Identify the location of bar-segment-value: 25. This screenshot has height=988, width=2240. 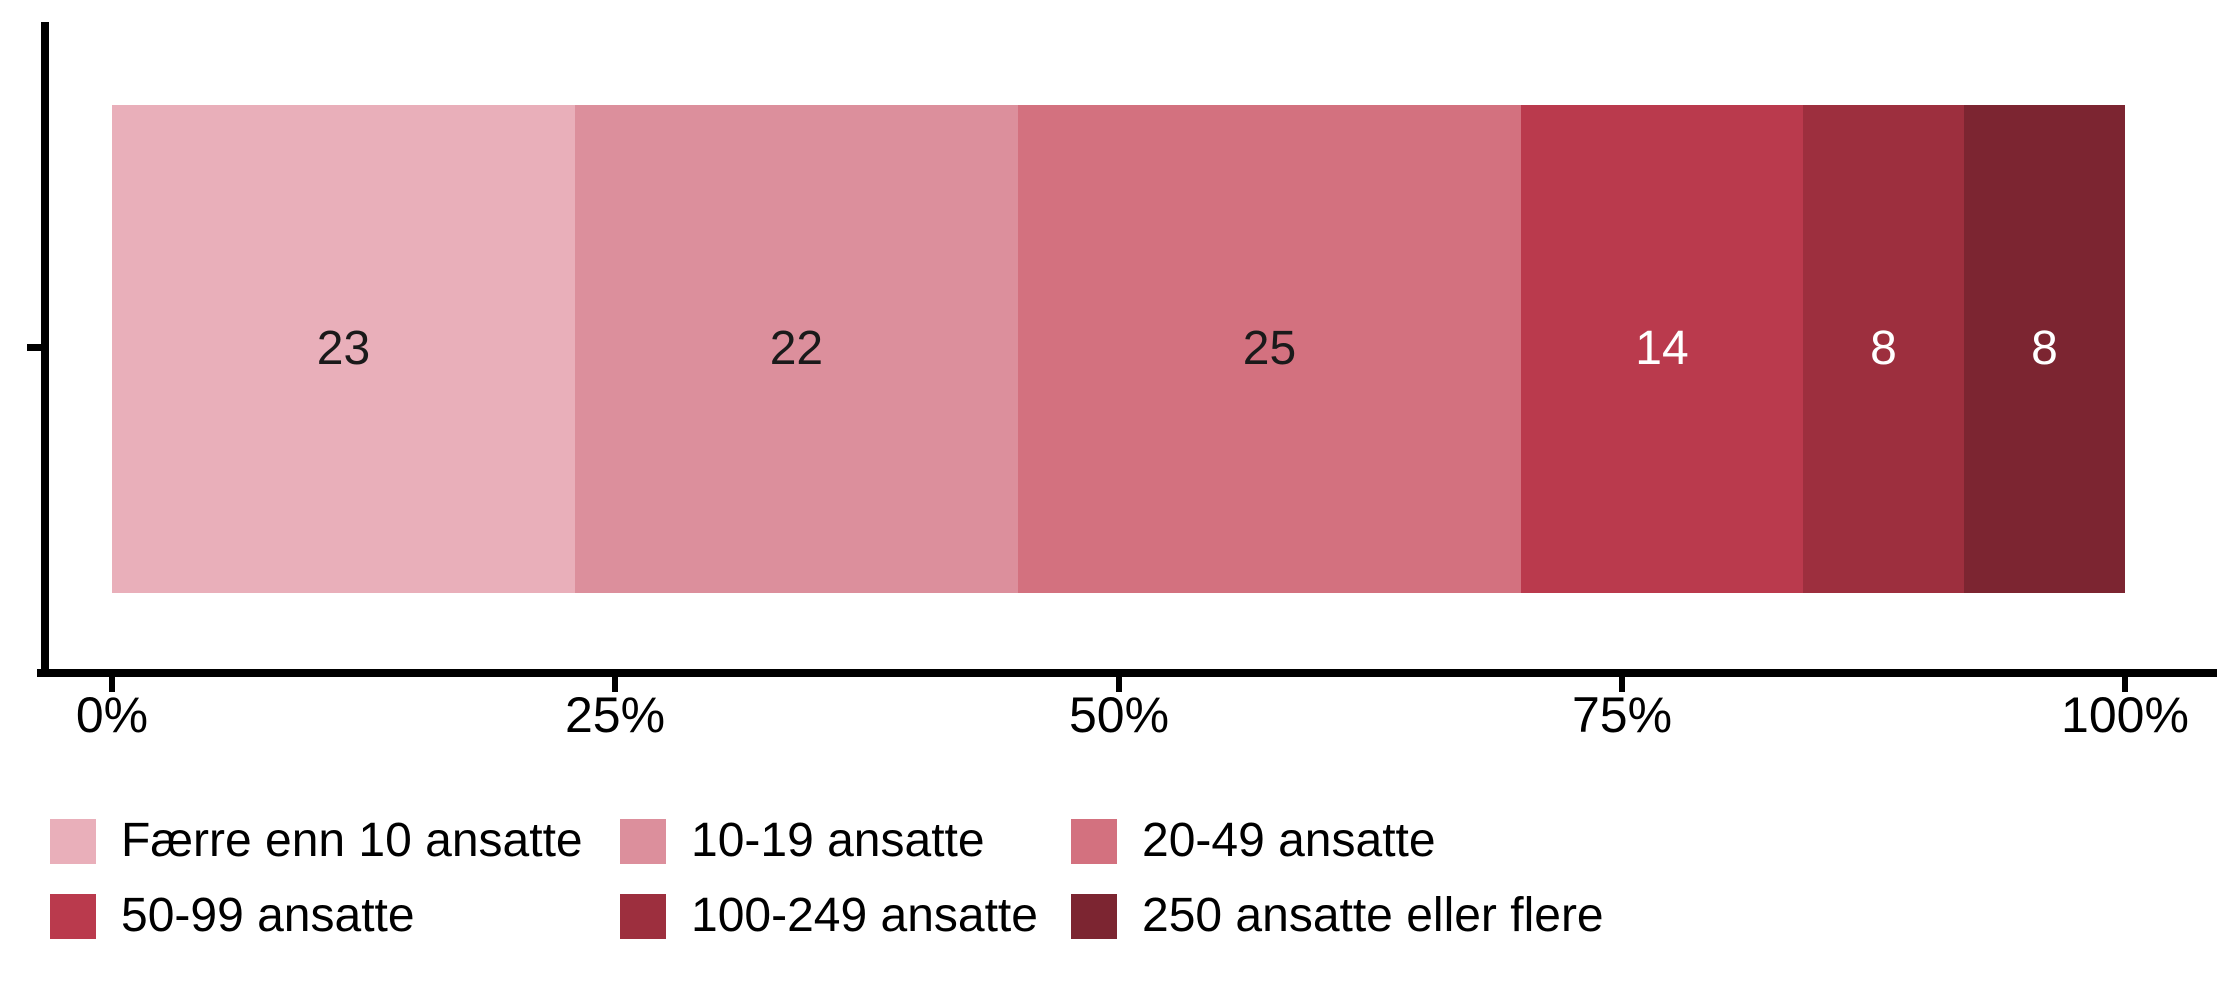
(1269, 348).